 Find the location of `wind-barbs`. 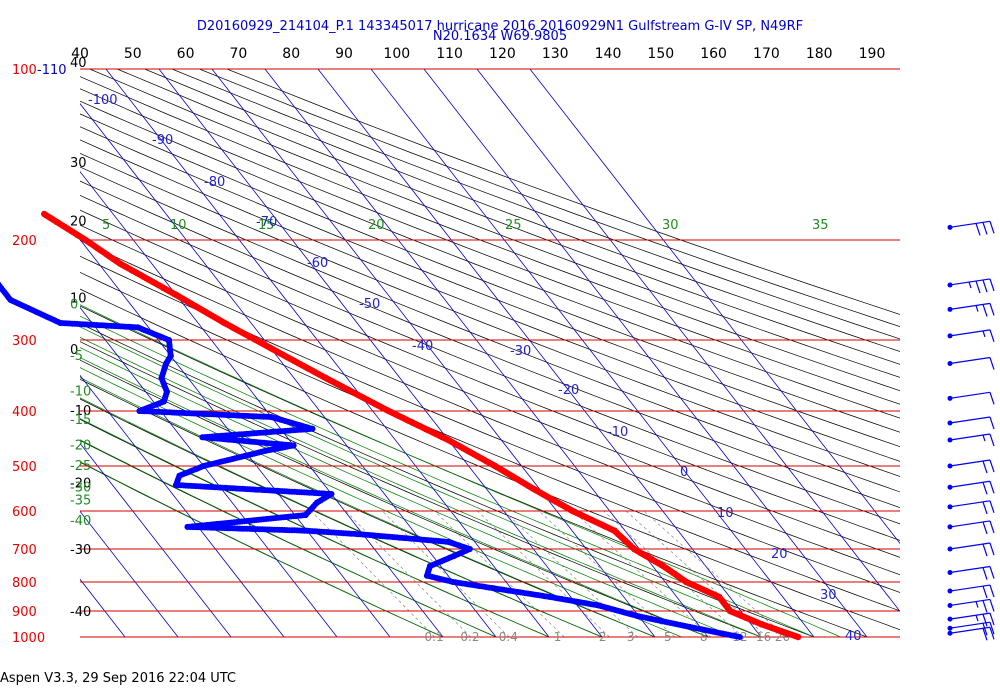

wind-barbs is located at coordinates (971, 430).